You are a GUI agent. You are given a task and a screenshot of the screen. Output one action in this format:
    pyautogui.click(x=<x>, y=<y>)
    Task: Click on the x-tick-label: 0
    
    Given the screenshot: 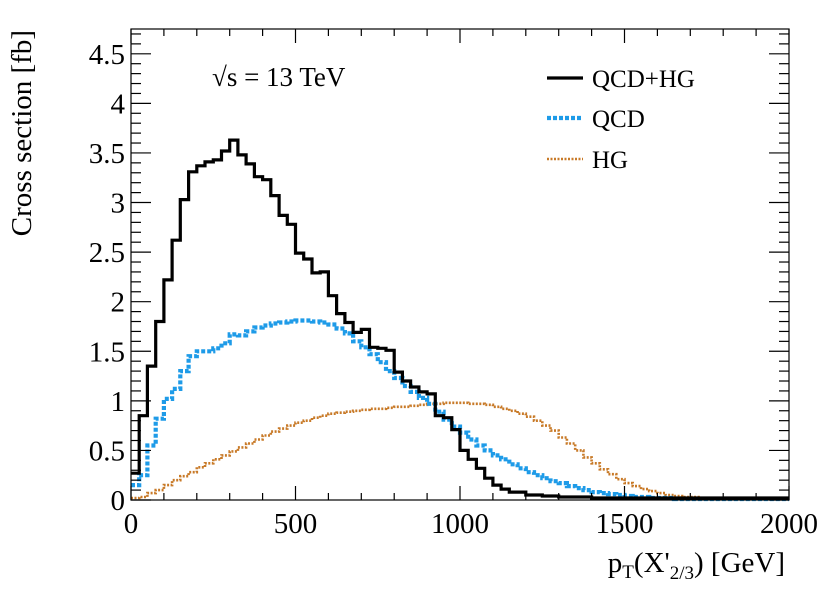 What is the action you would take?
    pyautogui.click(x=131, y=524)
    